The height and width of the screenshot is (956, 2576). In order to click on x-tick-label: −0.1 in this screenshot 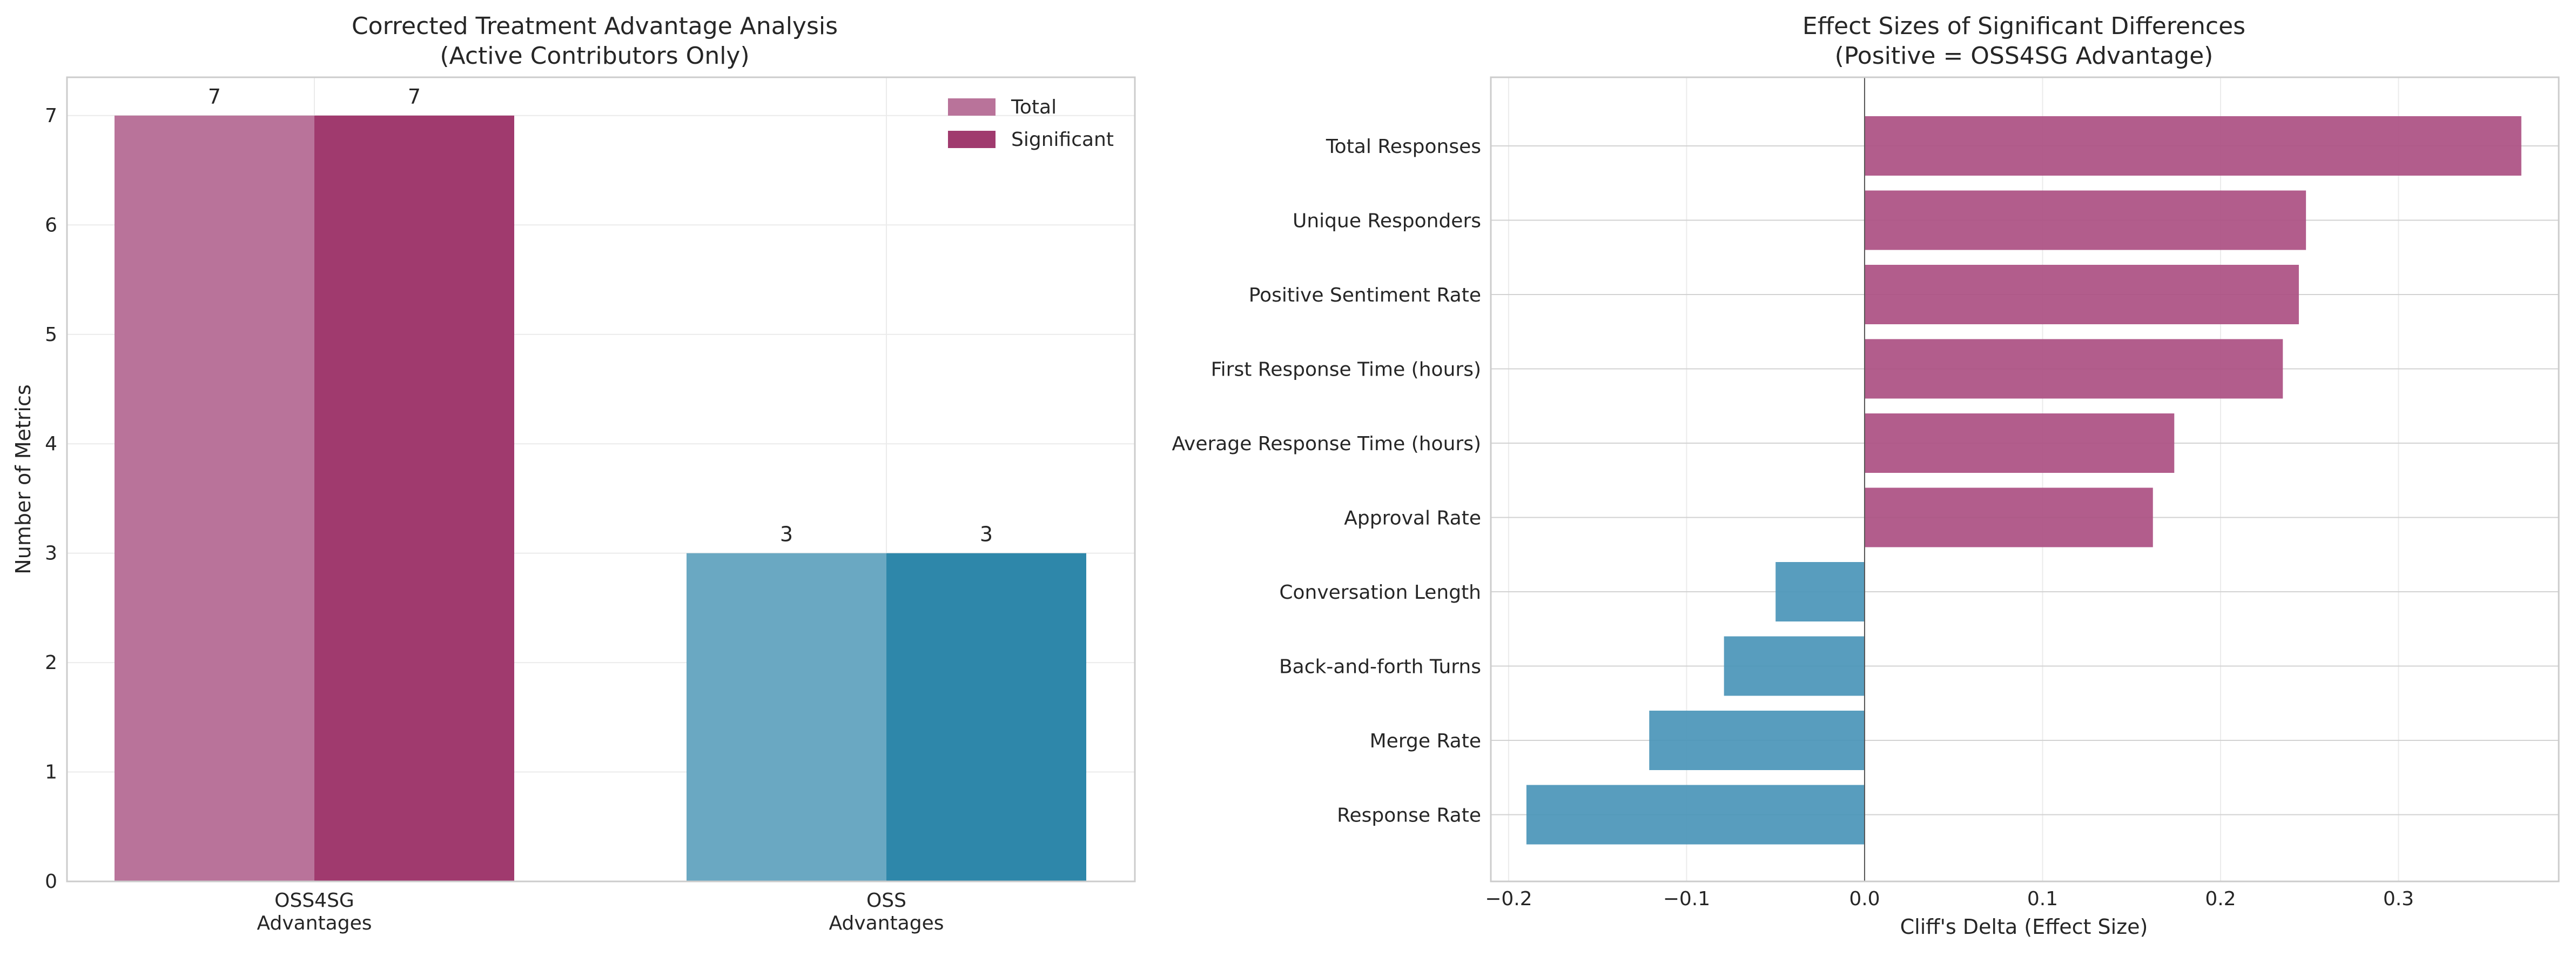, I will do `click(1686, 899)`.